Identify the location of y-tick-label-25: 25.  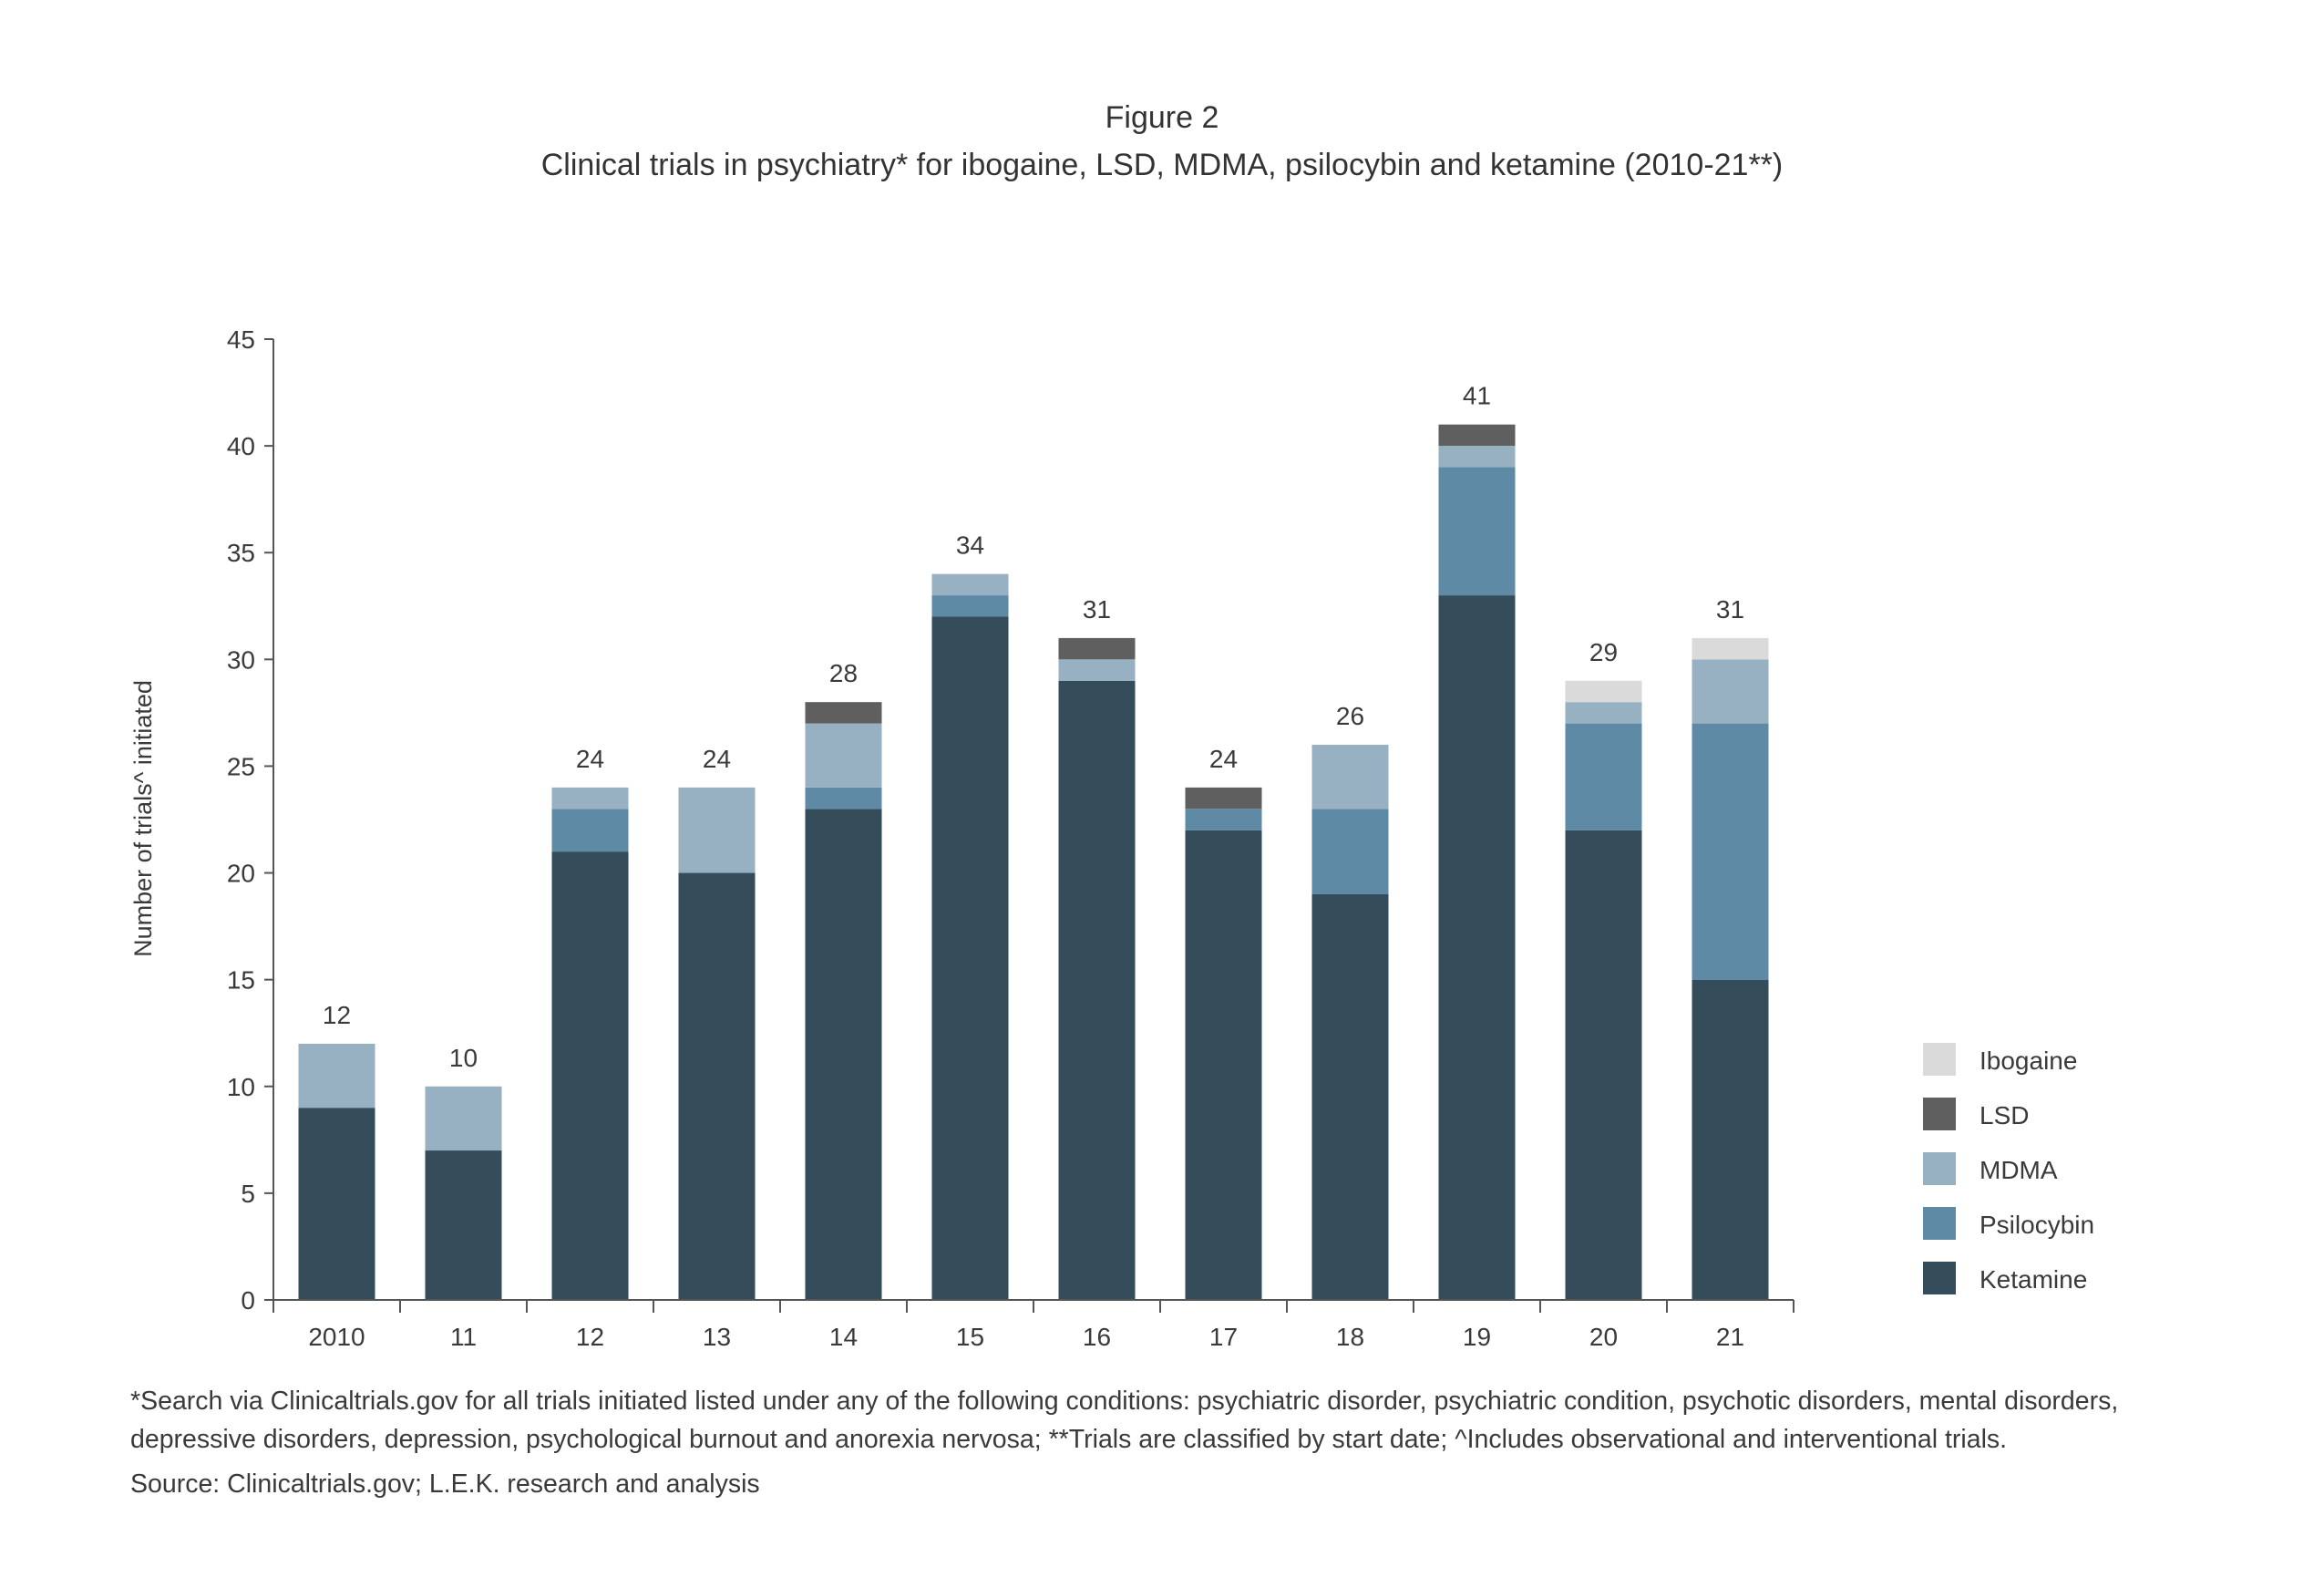
(241, 766).